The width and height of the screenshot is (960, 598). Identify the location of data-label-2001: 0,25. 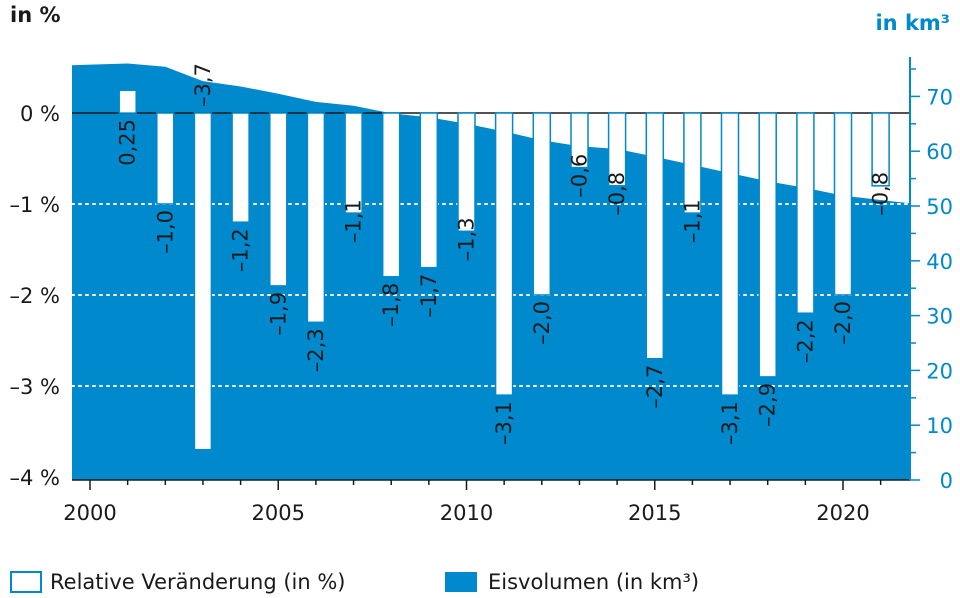
(128, 142).